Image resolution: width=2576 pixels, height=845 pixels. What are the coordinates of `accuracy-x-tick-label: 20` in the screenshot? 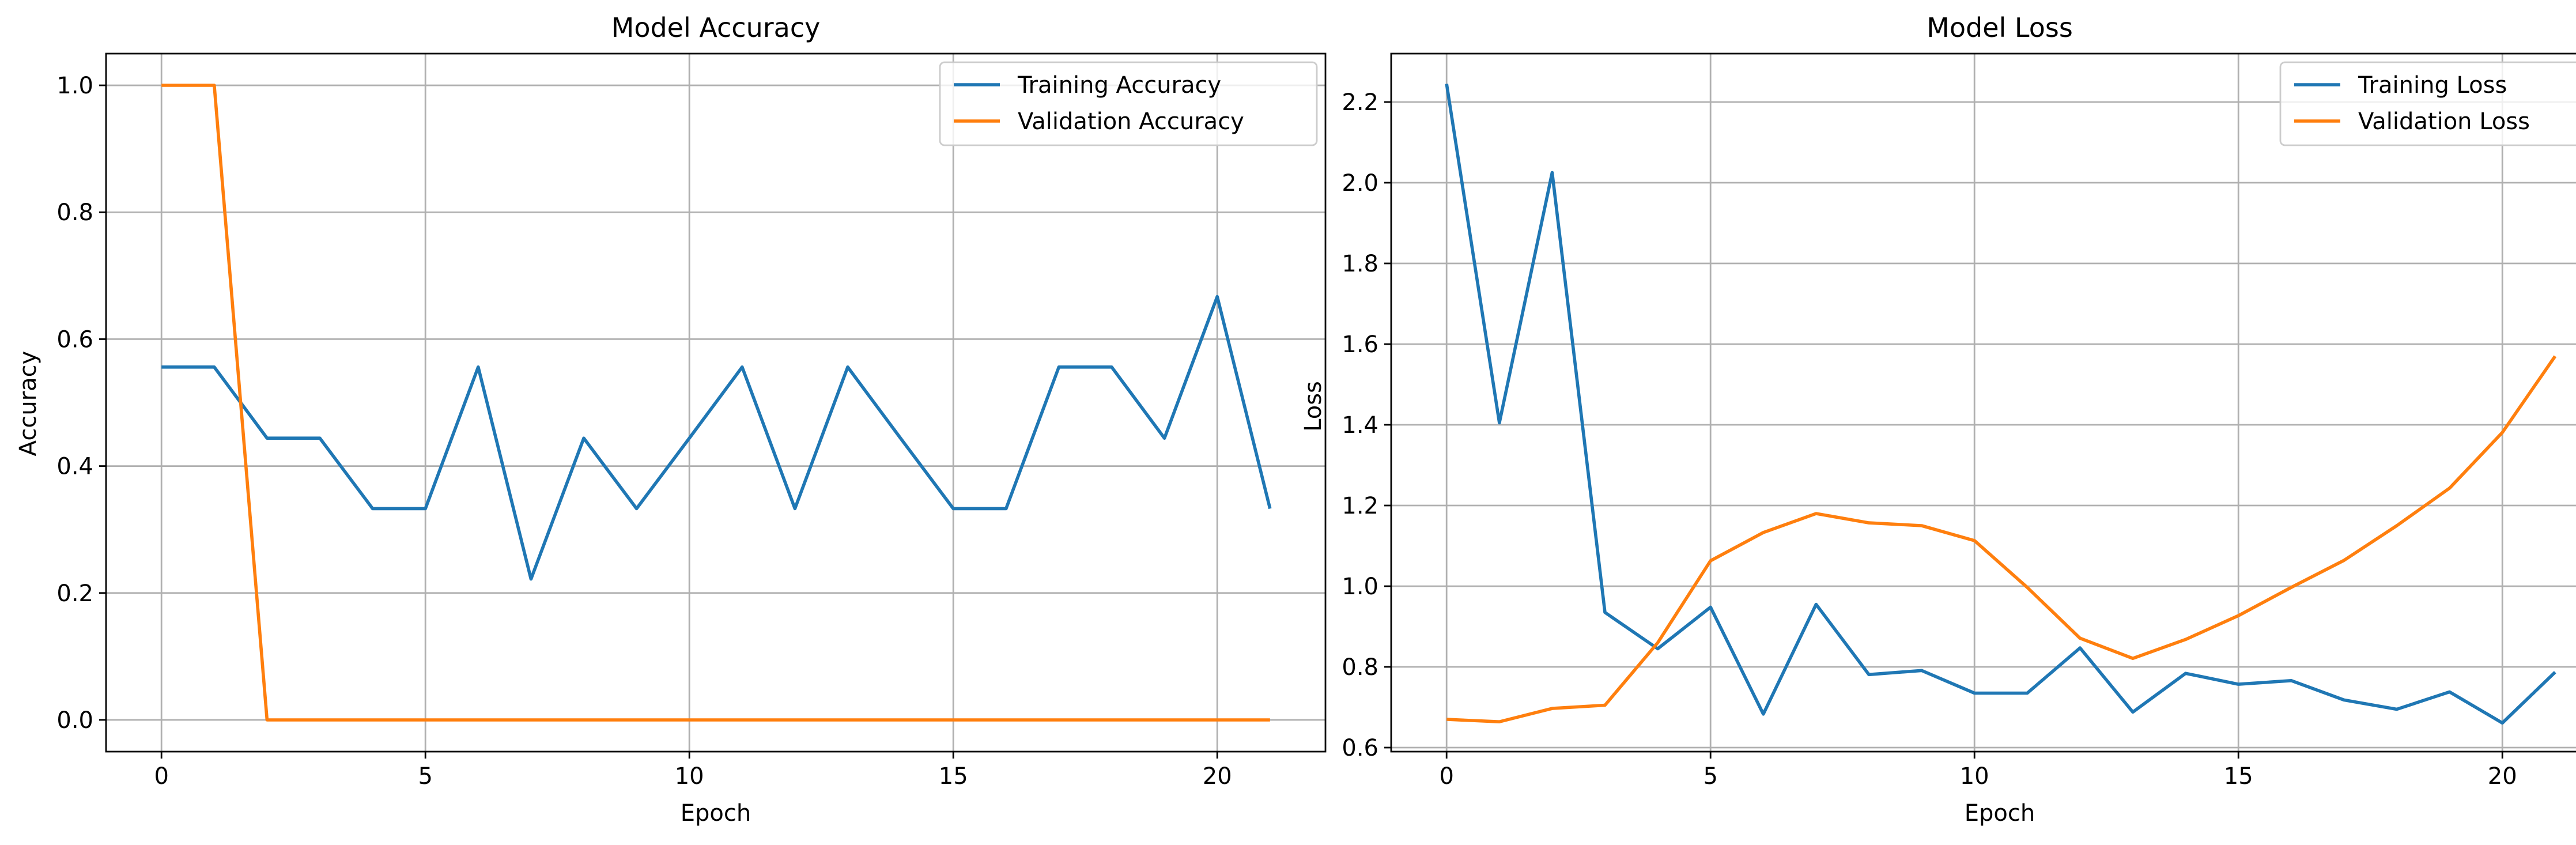 It's located at (1217, 777).